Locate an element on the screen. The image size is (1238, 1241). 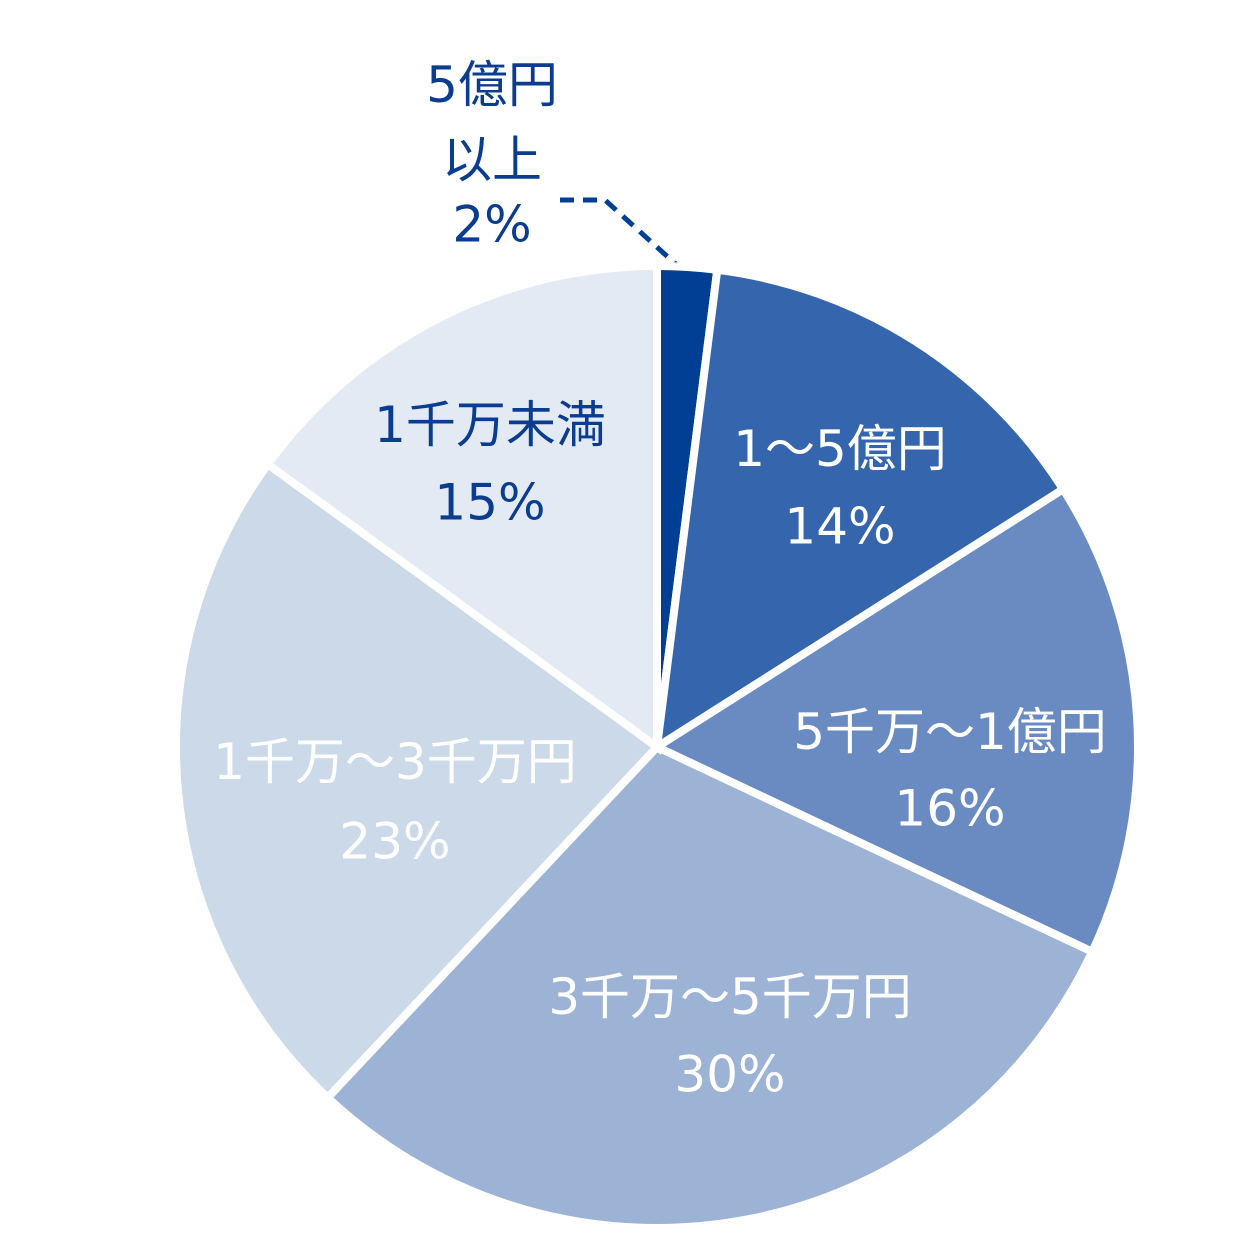
value-label: 15% is located at coordinates (489, 503).